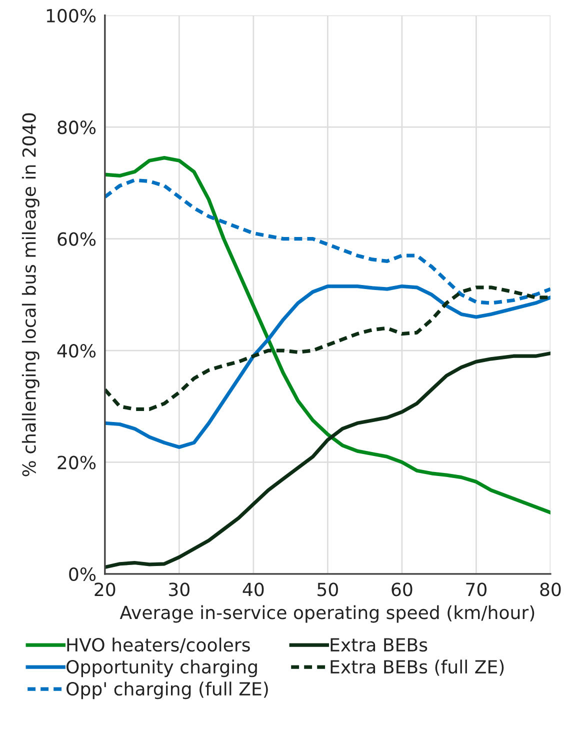 This screenshot has height=733, width=564. What do you see at coordinates (105, 589) in the screenshot?
I see `x-tick-label: 20` at bounding box center [105, 589].